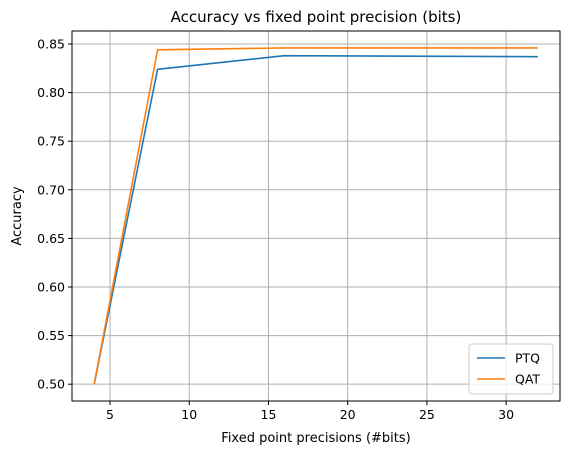 Image resolution: width=576 pixels, height=455 pixels. Describe the element at coordinates (316, 17) in the screenshot. I see `chart-title: Accuracy vs fixed point precision (bits)` at that location.